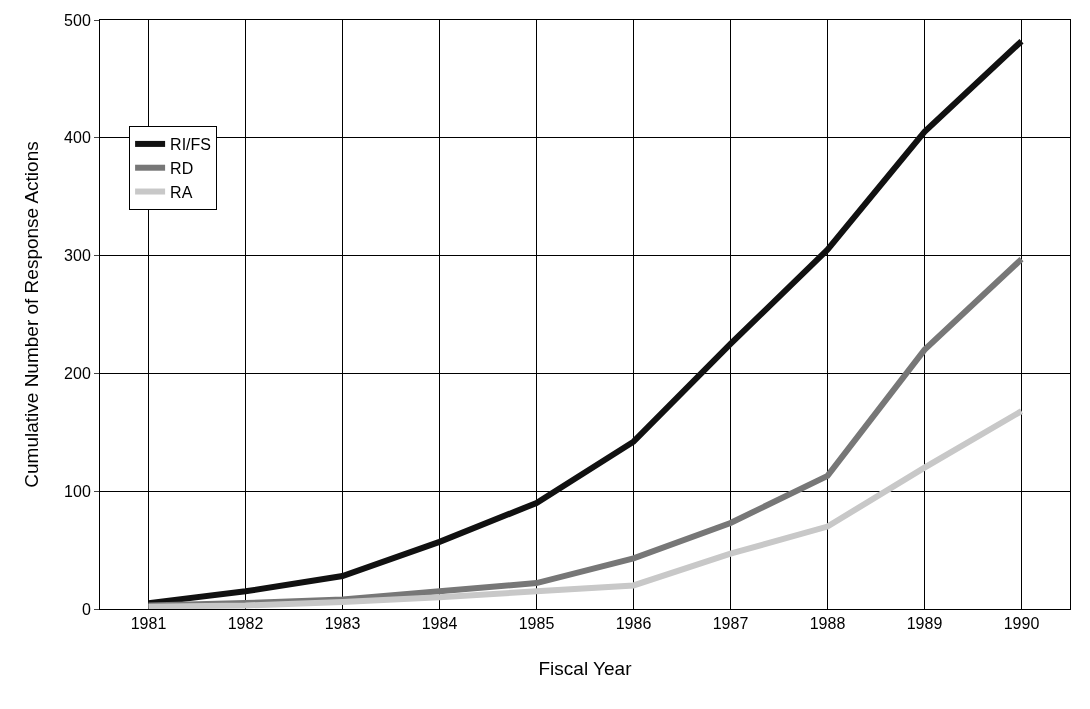 The width and height of the screenshot is (1090, 709). What do you see at coordinates (77, 491) in the screenshot?
I see `y-tick-label: 100` at bounding box center [77, 491].